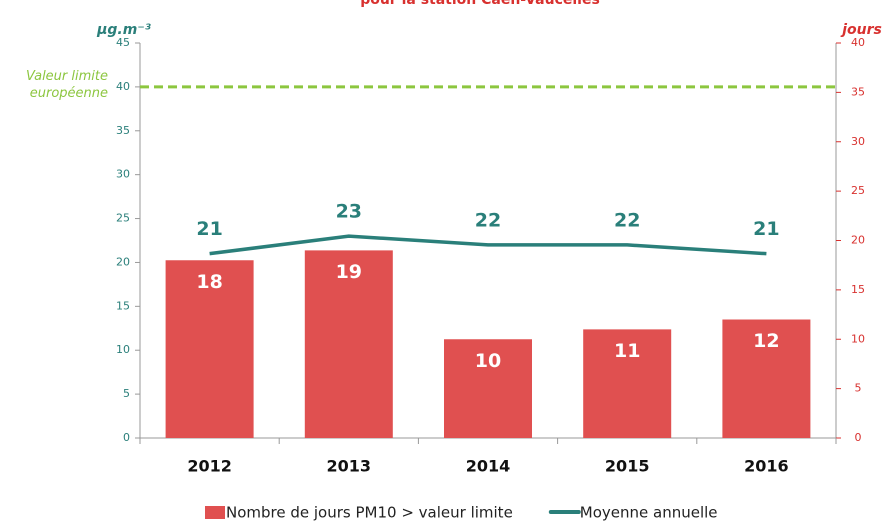  I want to click on y-tick-label: 20, so click(123, 261).